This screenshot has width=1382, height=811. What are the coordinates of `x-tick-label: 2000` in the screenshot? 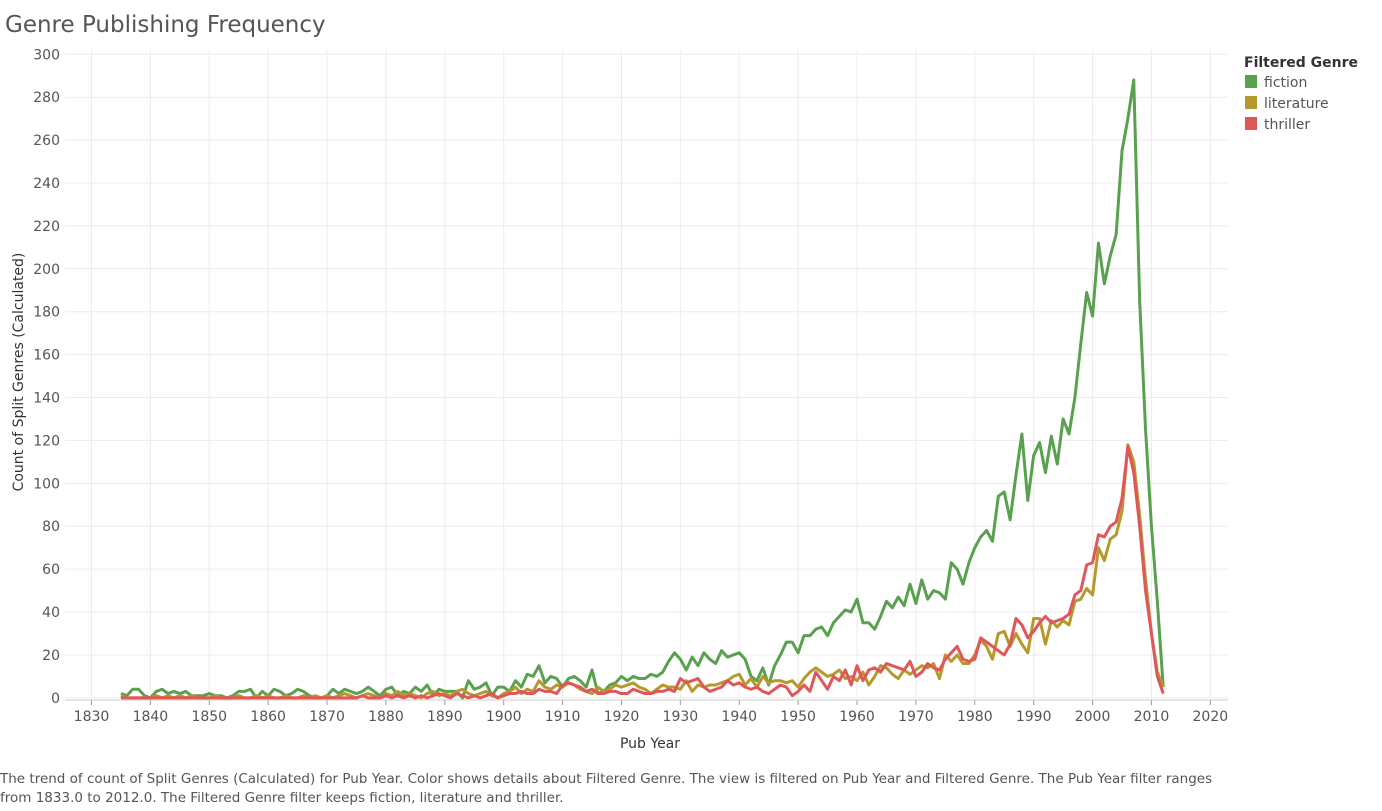 It's located at (1093, 717).